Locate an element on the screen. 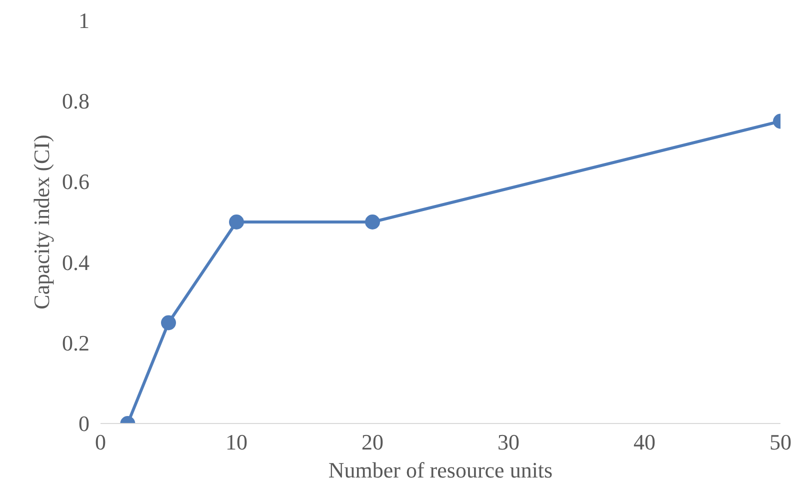 The height and width of the screenshot is (485, 804). y-axis-title: Capacity index (CI) is located at coordinates (41, 222).